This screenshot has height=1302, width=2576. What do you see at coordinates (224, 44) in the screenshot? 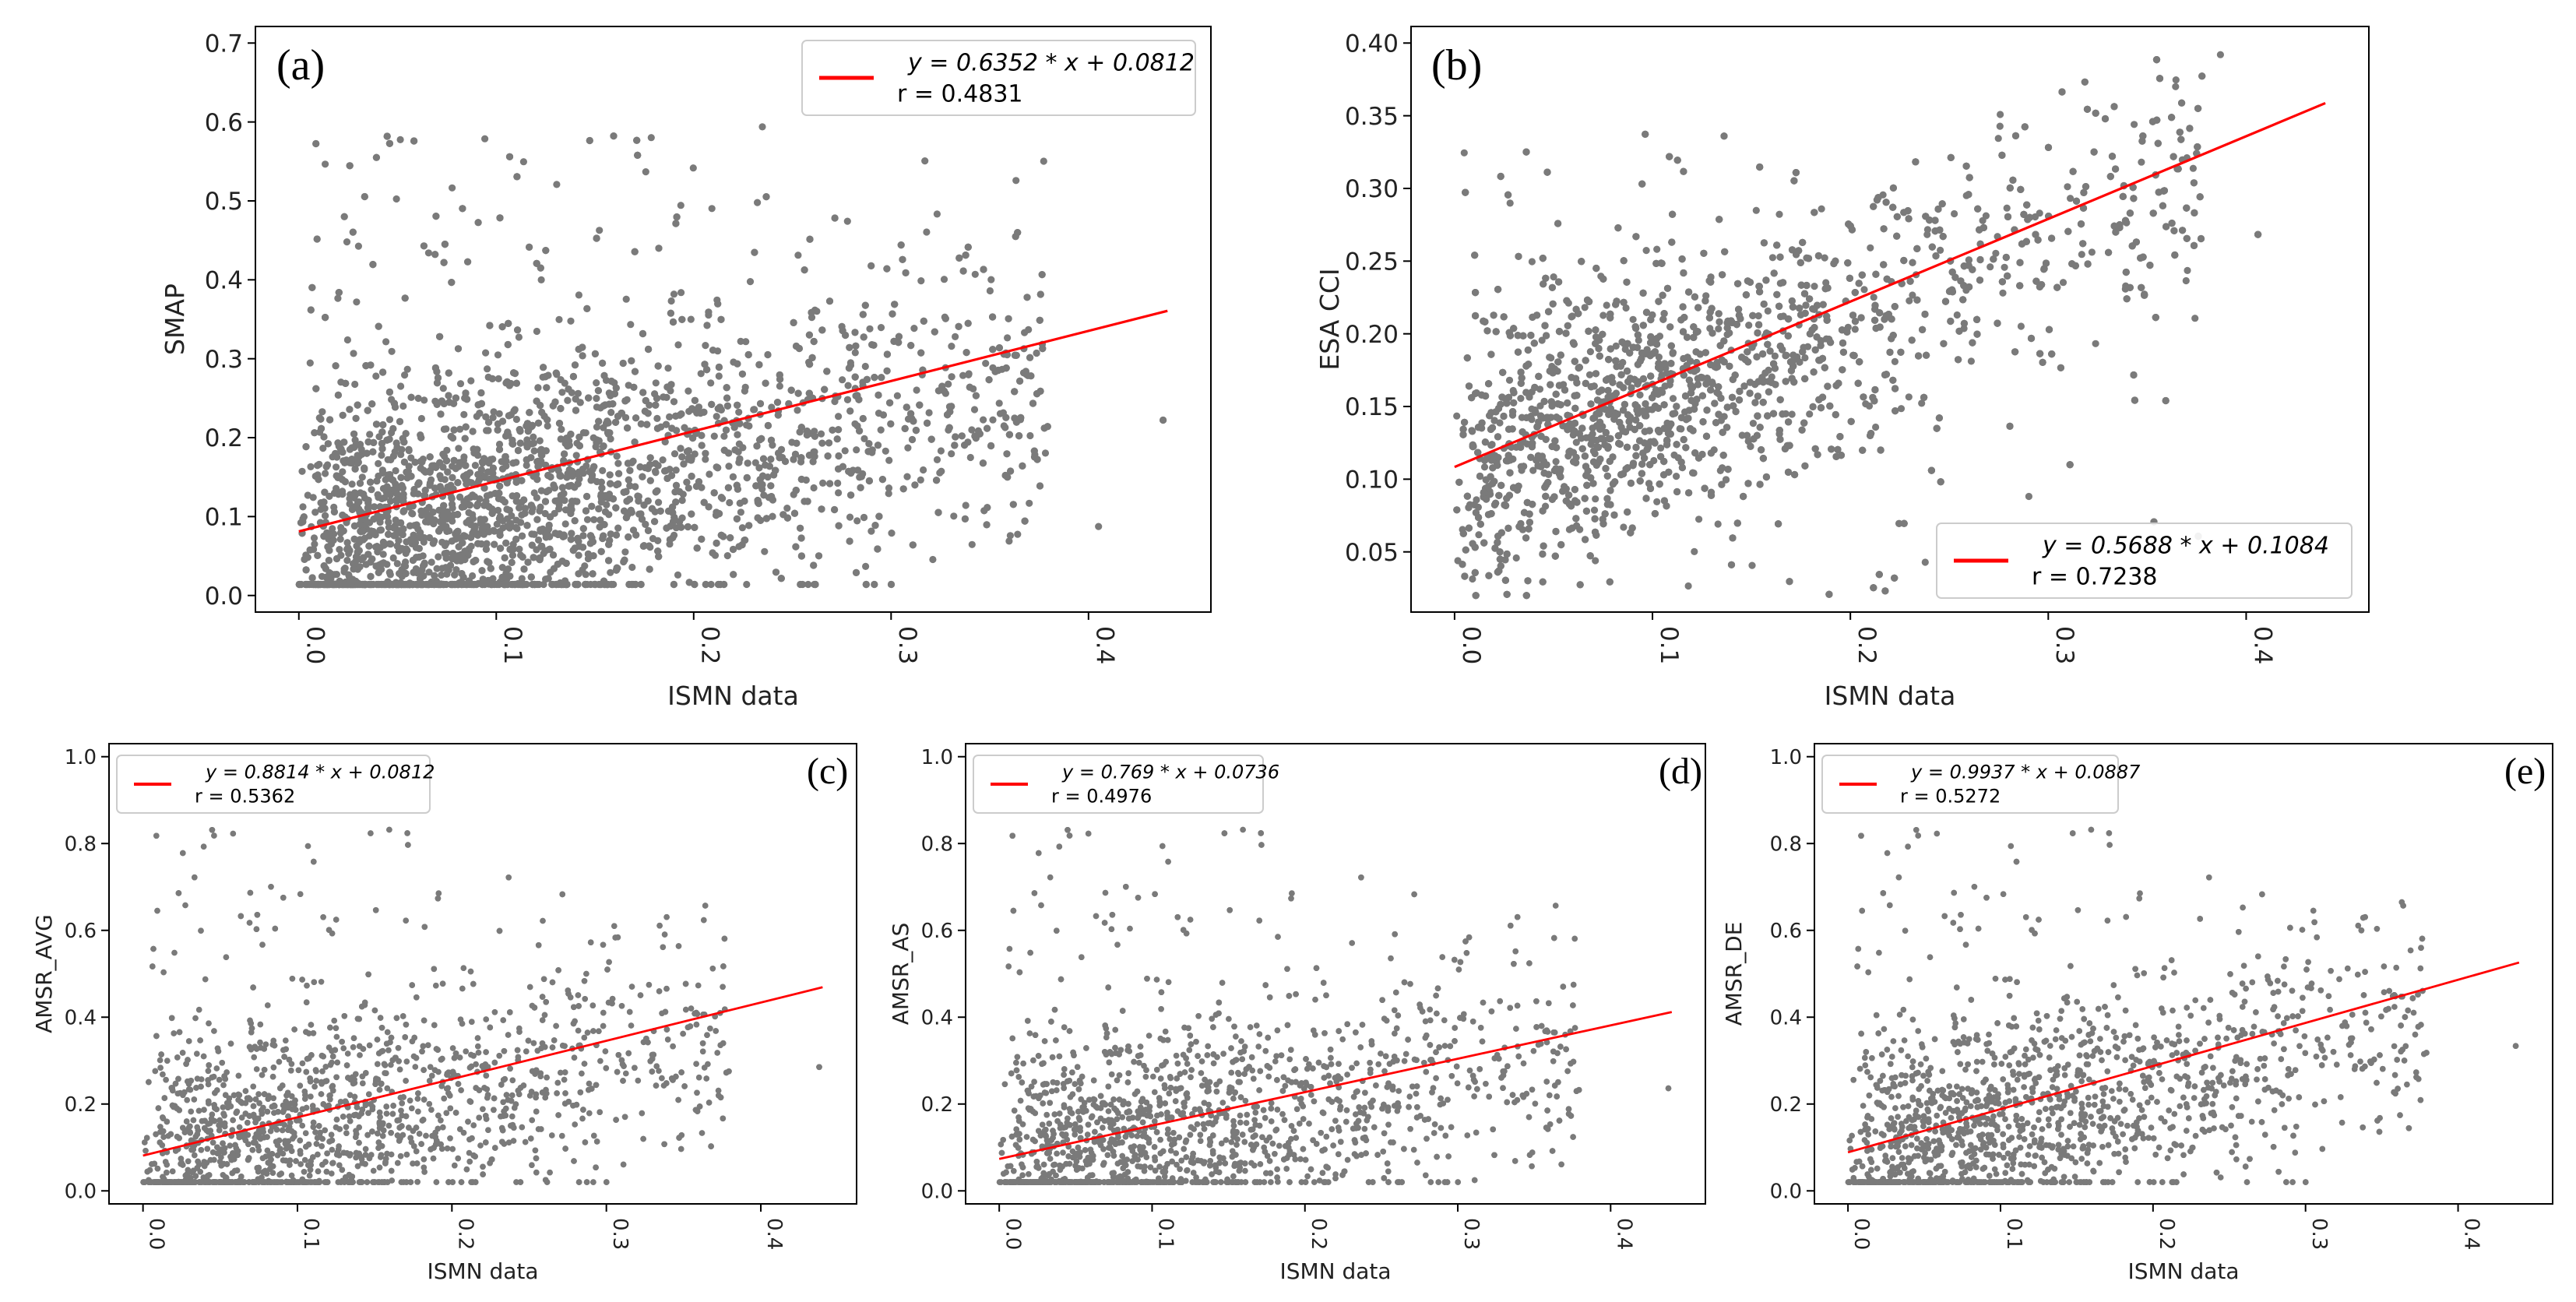
I see `y-tick-label: 0.7` at bounding box center [224, 44].